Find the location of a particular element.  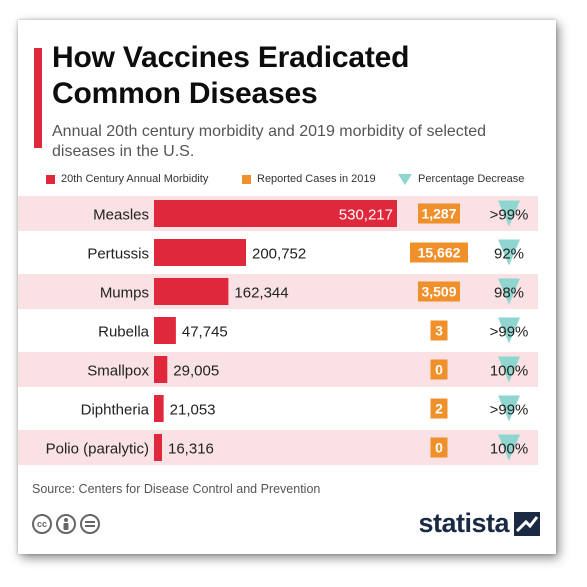

morbidity-value-label: 162,344 is located at coordinates (261, 293).